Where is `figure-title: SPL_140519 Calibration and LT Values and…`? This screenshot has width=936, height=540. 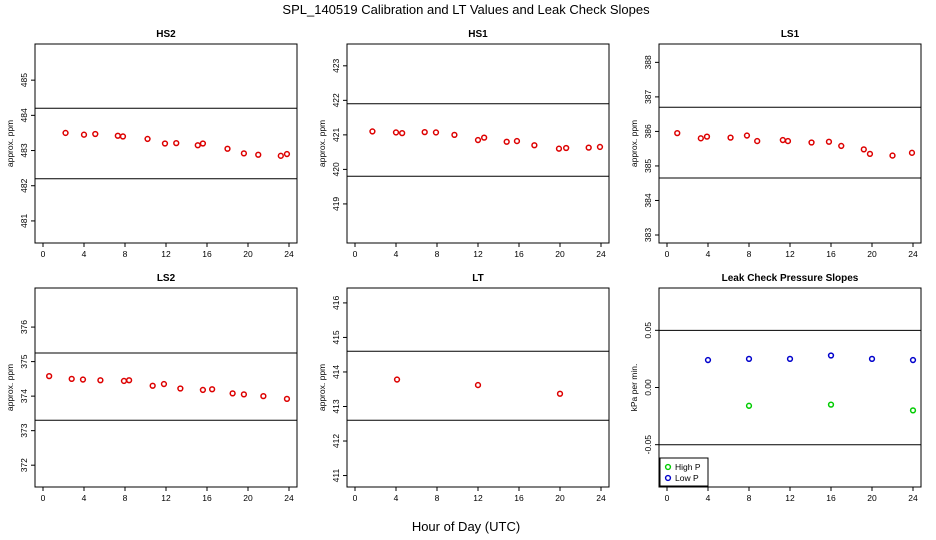
figure-title: SPL_140519 Calibration and LT Values and… is located at coordinates (466, 9).